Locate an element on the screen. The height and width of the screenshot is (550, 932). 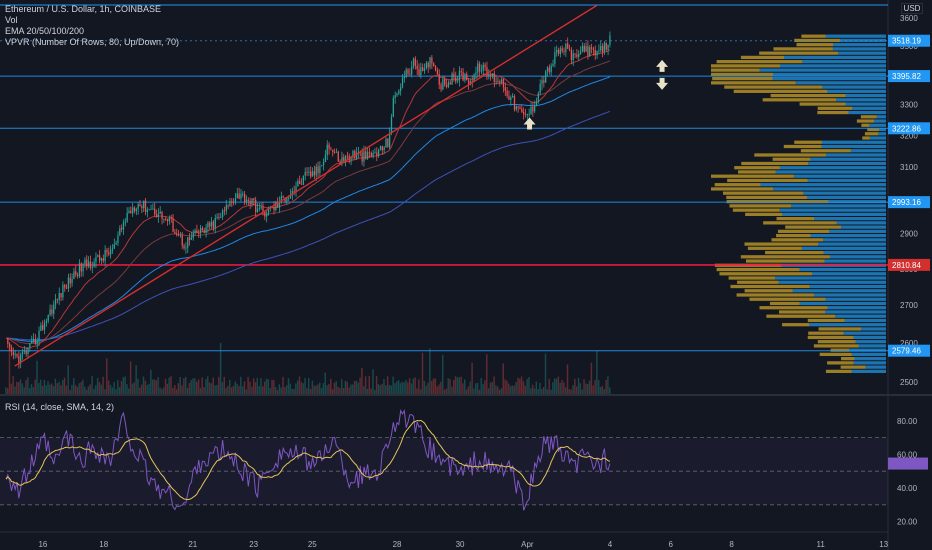
vpvr-indicator-label: VPVR (Number Of Rows, 80, Up/Down, 70) is located at coordinates (92, 42).